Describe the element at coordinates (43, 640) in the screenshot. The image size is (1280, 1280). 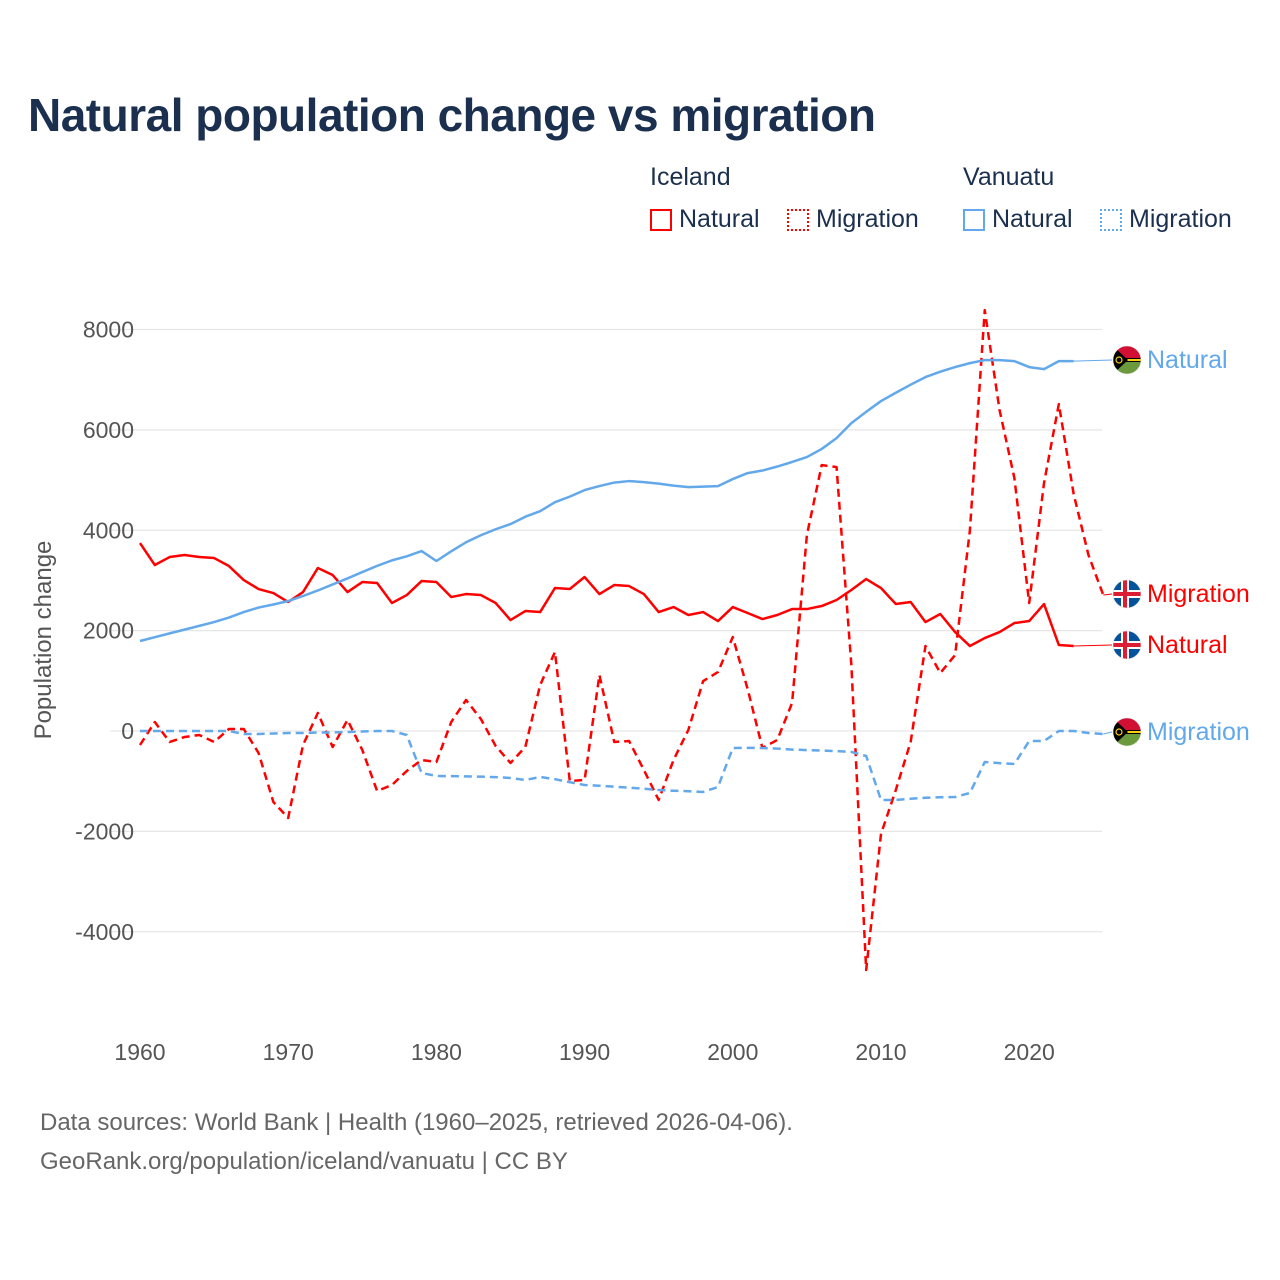
I see `y-axis-label: Population change` at that location.